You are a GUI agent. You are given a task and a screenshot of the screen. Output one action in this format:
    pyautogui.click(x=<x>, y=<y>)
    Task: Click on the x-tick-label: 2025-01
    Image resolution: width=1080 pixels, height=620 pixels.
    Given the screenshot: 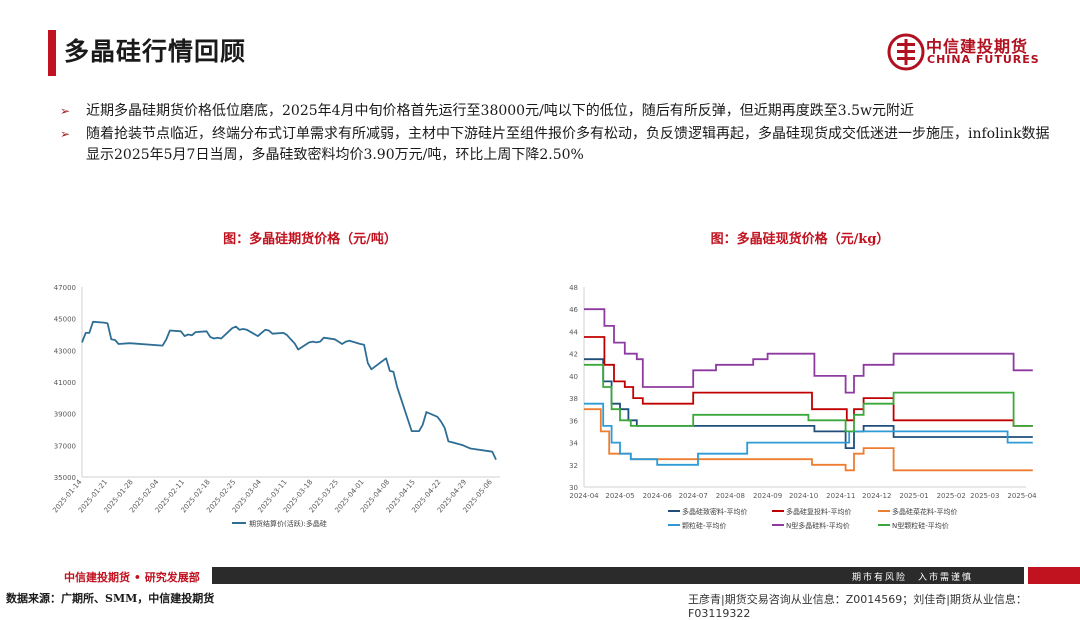 What is the action you would take?
    pyautogui.click(x=913, y=496)
    